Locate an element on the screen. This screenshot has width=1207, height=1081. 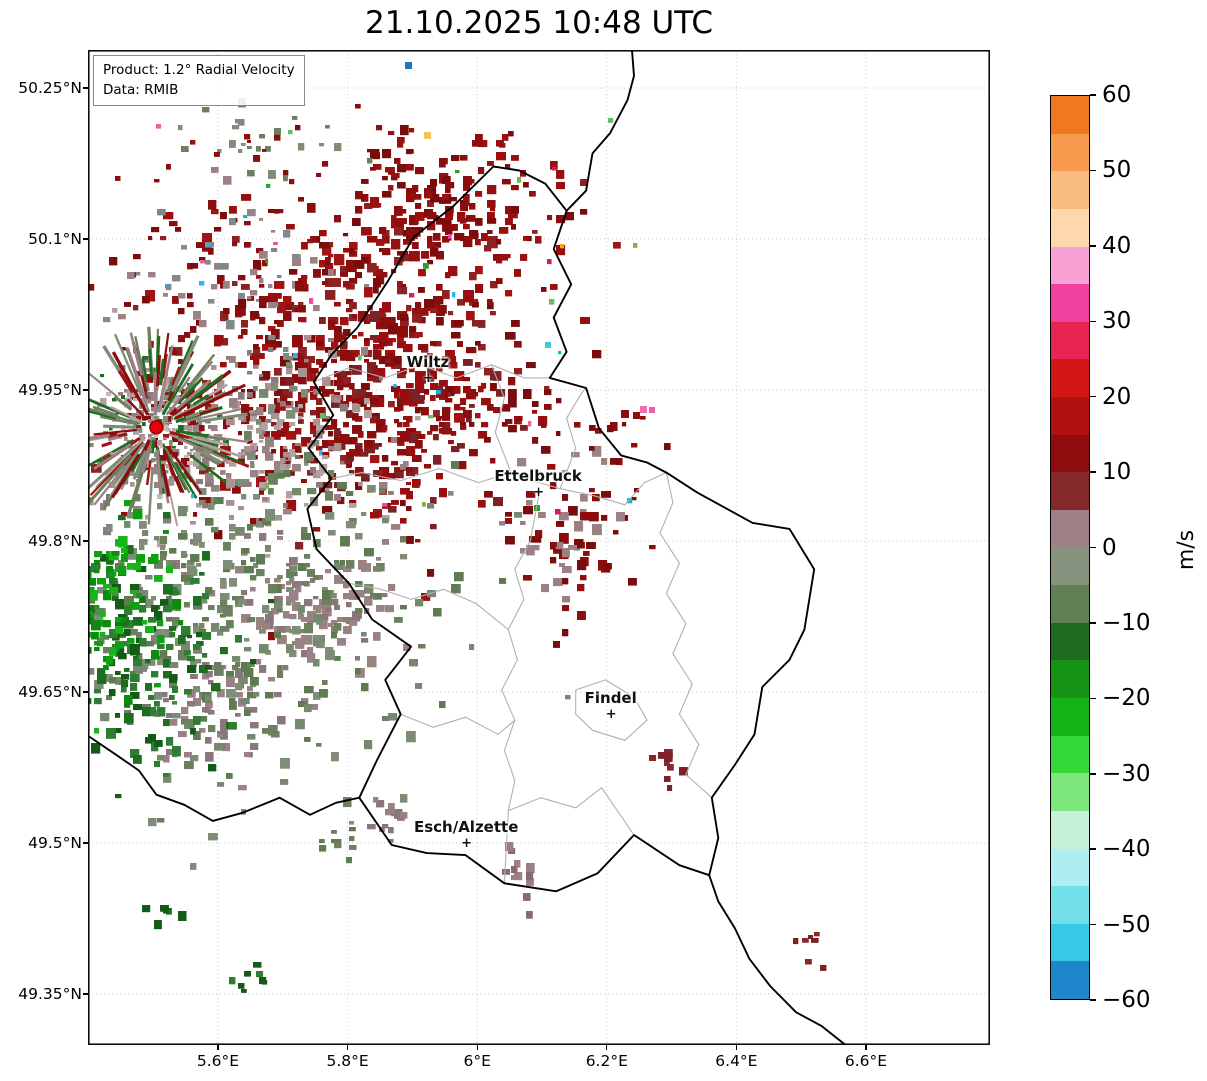
colorbar-band--30--35 is located at coordinates (1070, 792).